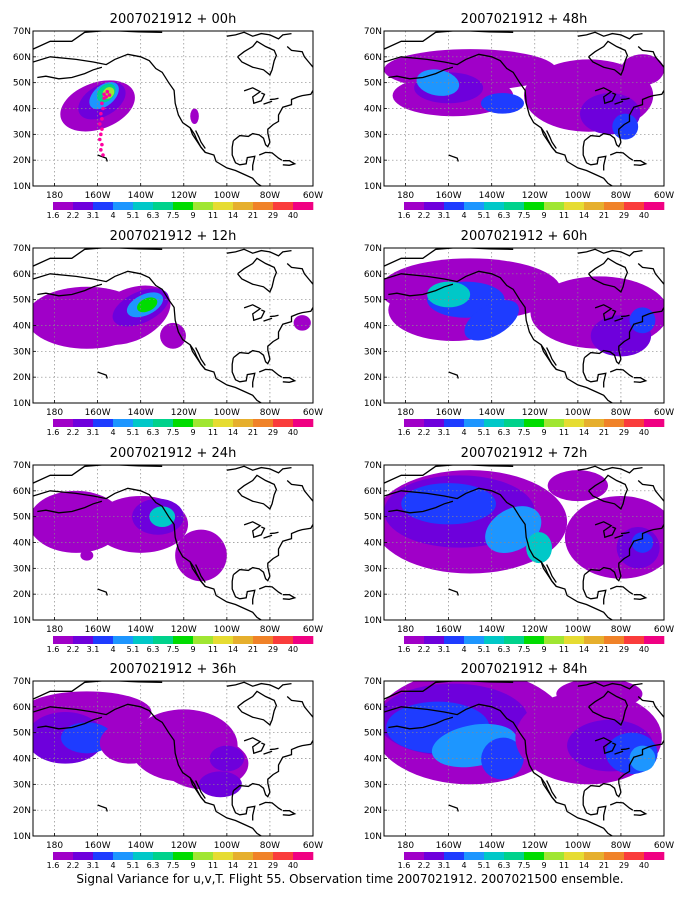  I want to click on variance-field, so click(524, 94).